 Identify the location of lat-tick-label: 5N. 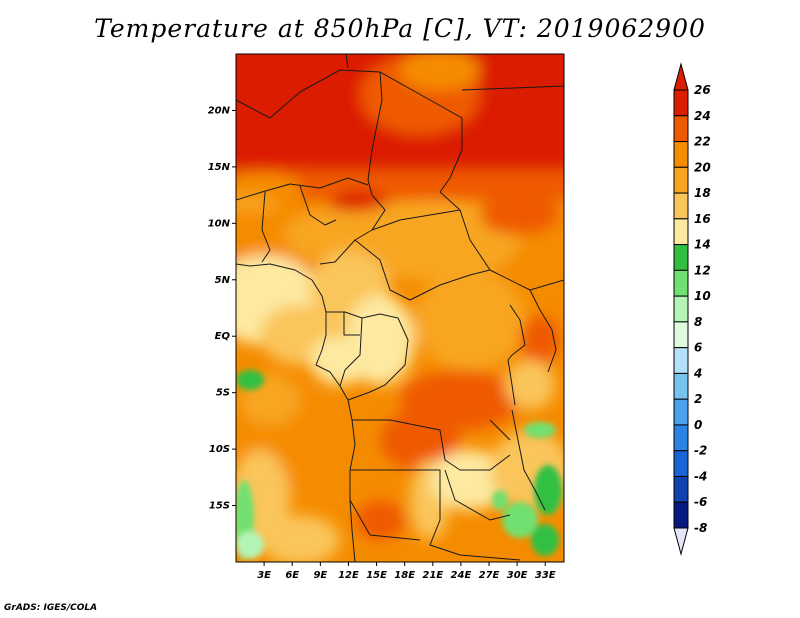
(223, 280).